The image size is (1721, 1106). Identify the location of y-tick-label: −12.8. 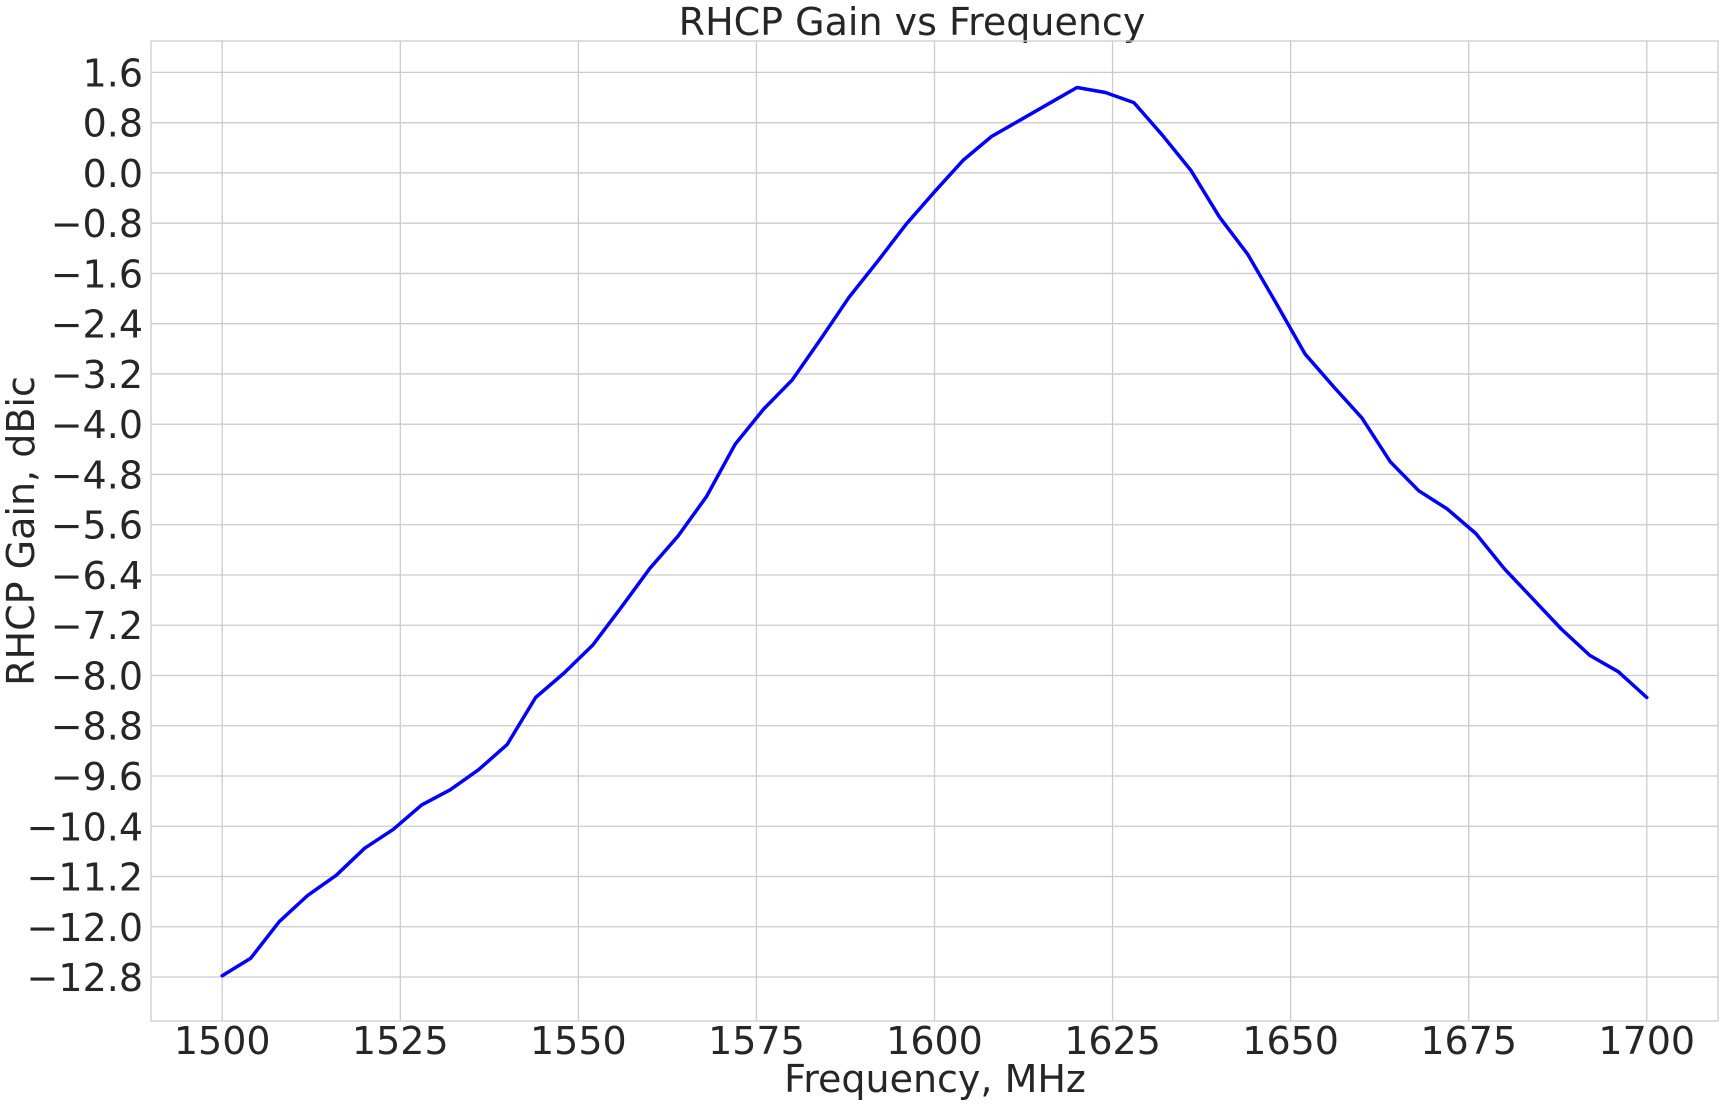
(85, 978).